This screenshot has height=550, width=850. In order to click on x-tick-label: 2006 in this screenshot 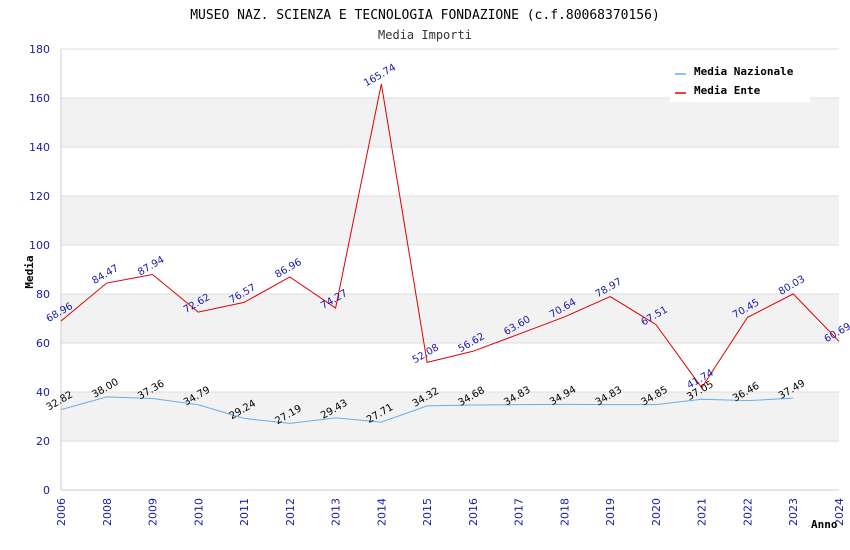, I will do `click(61, 512)`.